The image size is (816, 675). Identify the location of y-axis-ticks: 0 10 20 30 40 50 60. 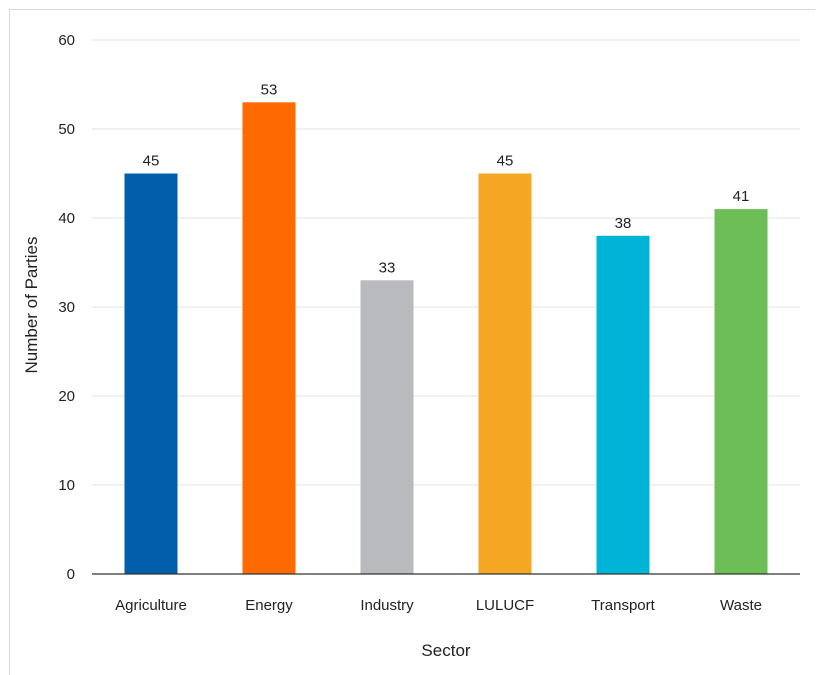
(66, 307).